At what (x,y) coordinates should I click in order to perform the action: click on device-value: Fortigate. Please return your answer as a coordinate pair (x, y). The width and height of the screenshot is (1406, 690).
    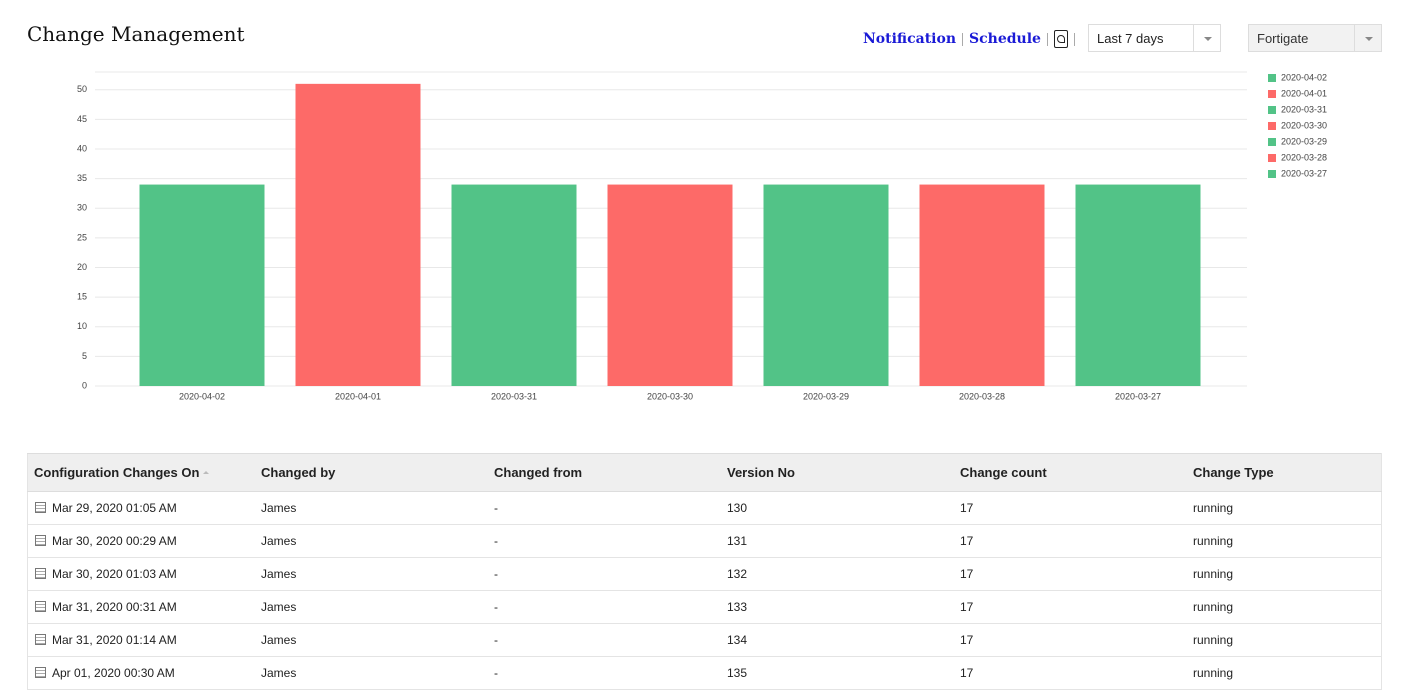
    Looking at the image, I should click on (1283, 38).